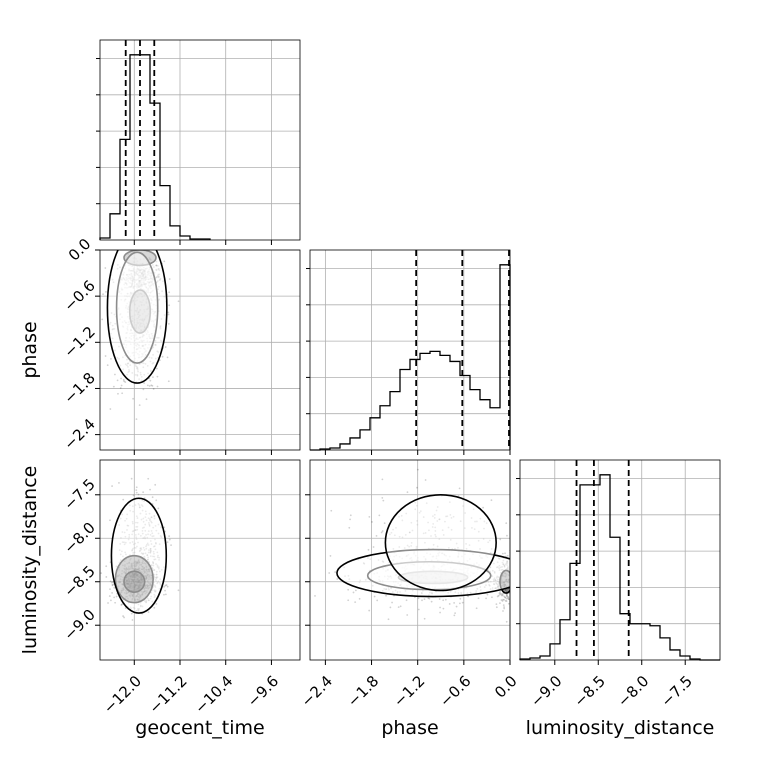 The image size is (760, 760). What do you see at coordinates (30, 560) in the screenshot?
I see `y-axis-title-luminosity-distance: luminosity_distance` at bounding box center [30, 560].